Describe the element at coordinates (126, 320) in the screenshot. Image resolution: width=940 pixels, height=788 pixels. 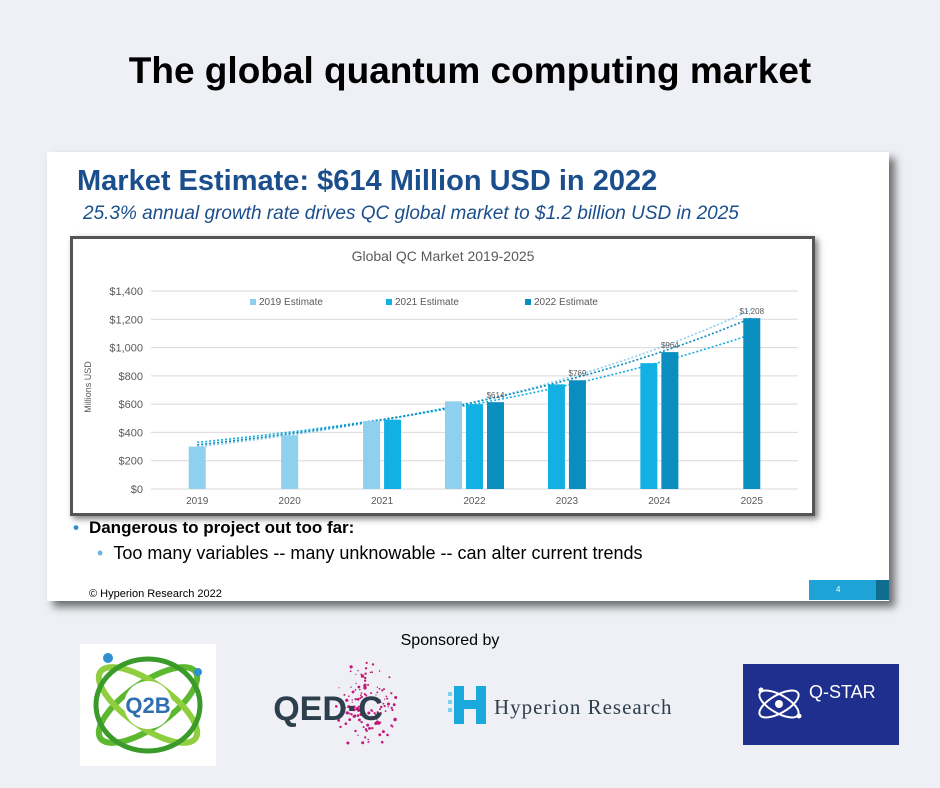
I see `y-tick-label: $1,200` at that location.